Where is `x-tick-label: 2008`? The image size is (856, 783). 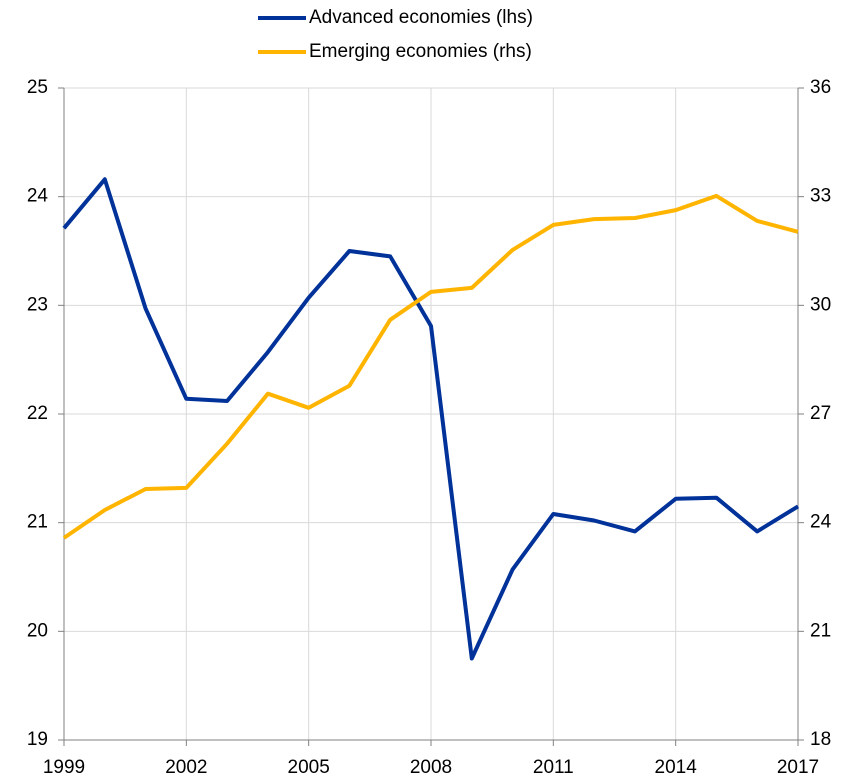 x-tick-label: 2008 is located at coordinates (431, 767).